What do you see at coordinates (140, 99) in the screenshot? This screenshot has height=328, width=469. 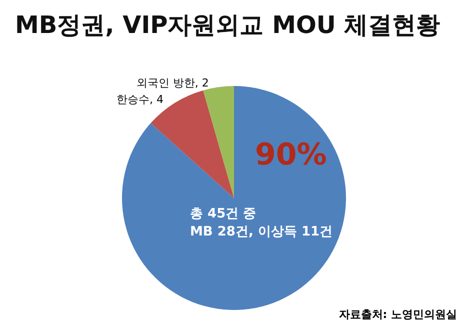 I see `slice-label: 한승수, 4` at bounding box center [140, 99].